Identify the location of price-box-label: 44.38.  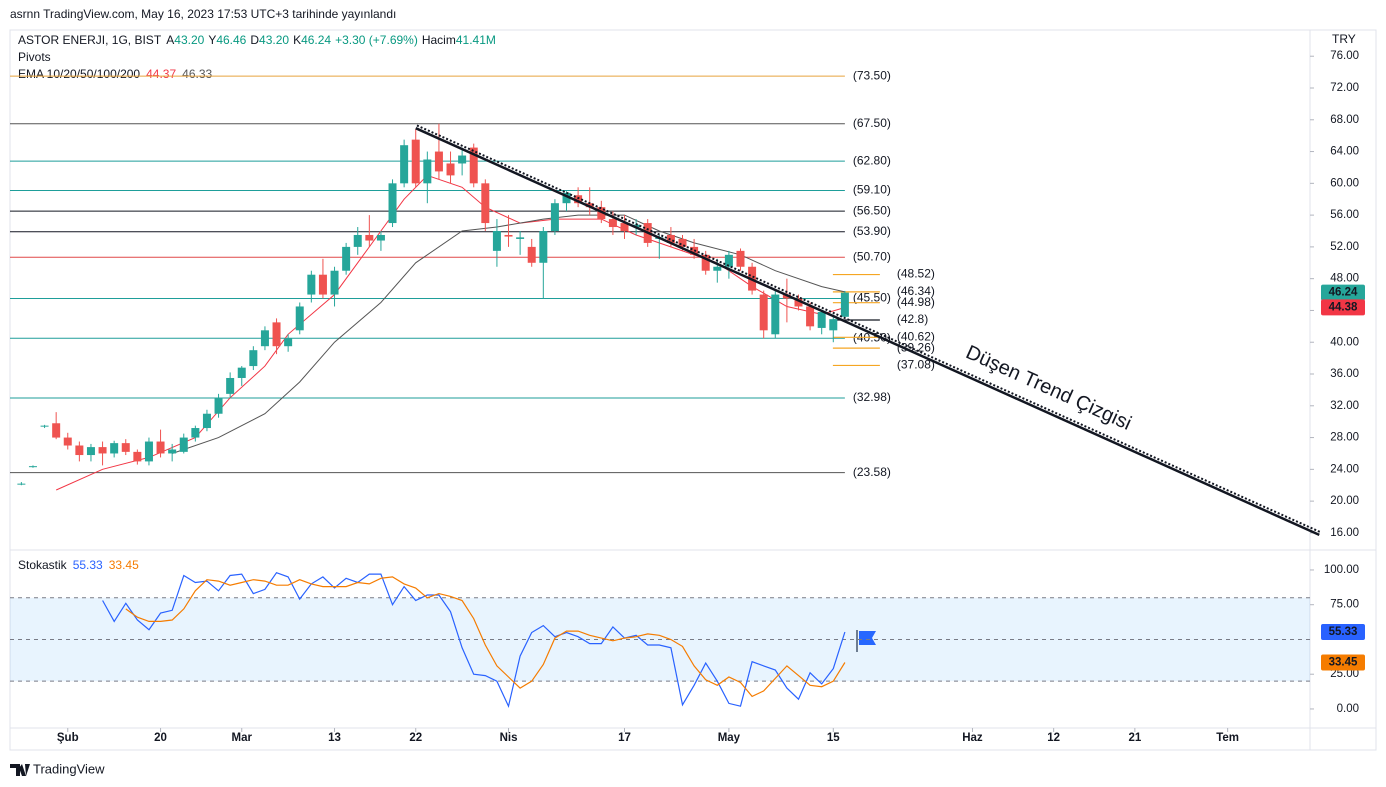
(1343, 307).